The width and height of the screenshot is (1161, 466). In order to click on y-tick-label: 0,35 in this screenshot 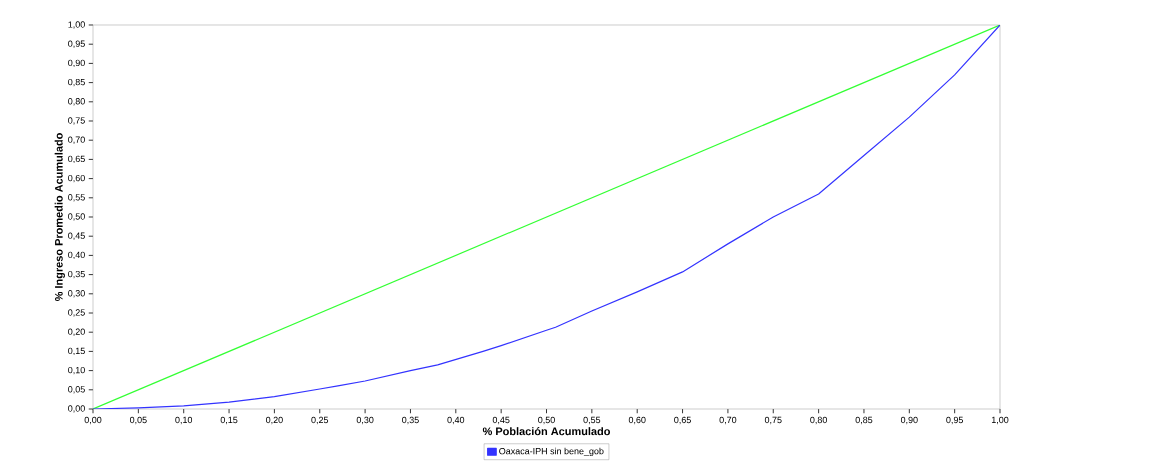, I will do `click(76, 274)`.